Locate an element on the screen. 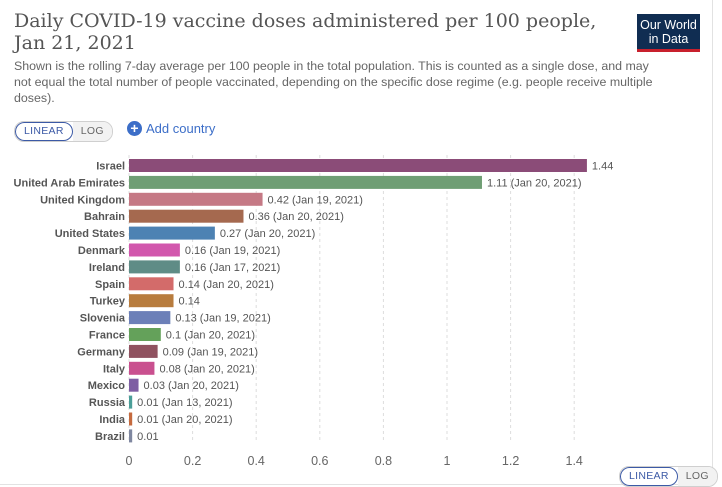  x-tick-label-2: 0.4 is located at coordinates (256, 461).